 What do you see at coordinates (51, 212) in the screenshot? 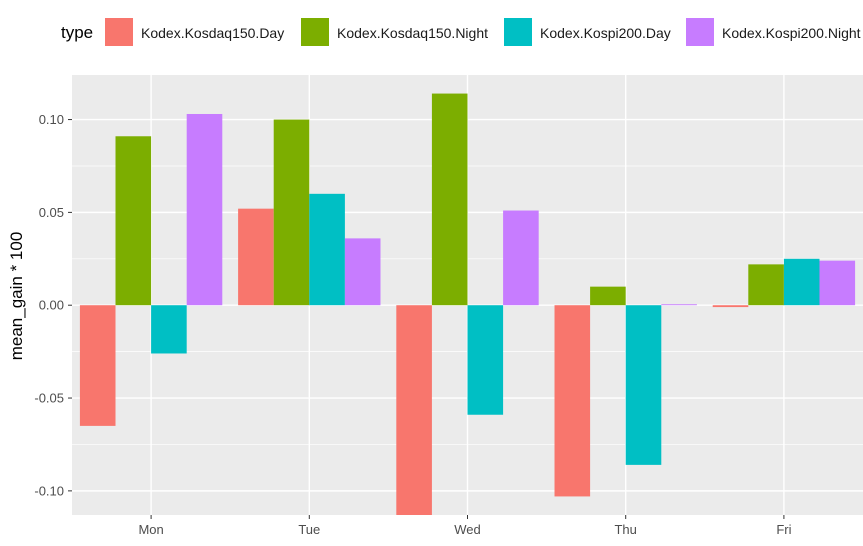
I see `y-tick-label: 0.05` at bounding box center [51, 212].